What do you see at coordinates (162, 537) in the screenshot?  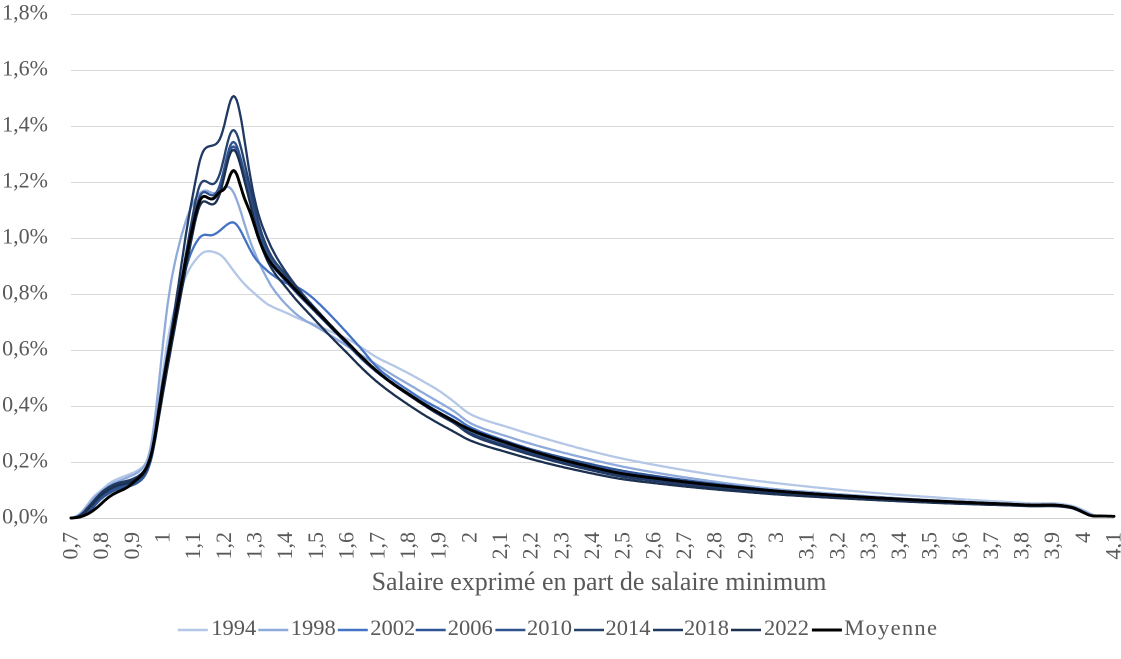 I see `svg-text: 1` at bounding box center [162, 537].